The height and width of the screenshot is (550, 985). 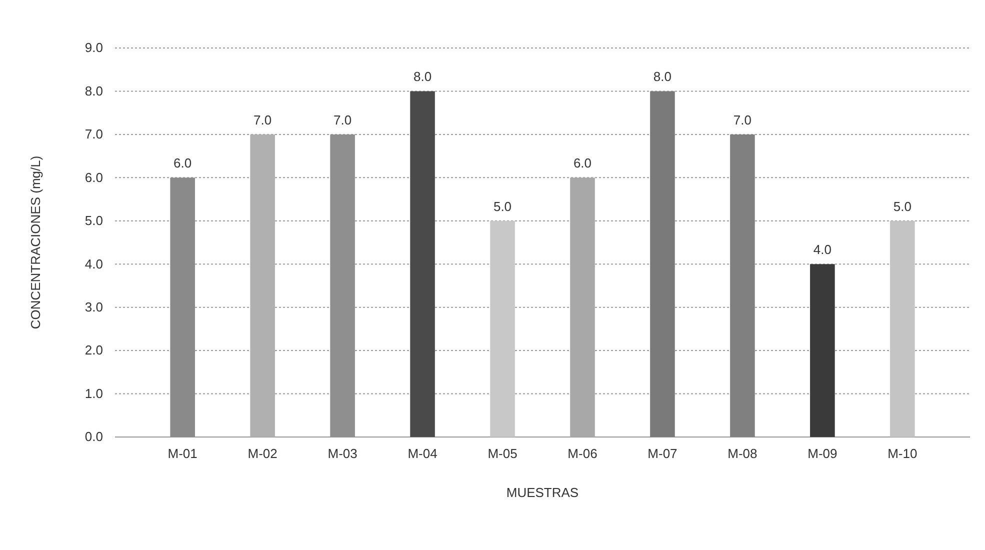 What do you see at coordinates (93, 177) in the screenshot?
I see `y-tick-label: 6.0` at bounding box center [93, 177].